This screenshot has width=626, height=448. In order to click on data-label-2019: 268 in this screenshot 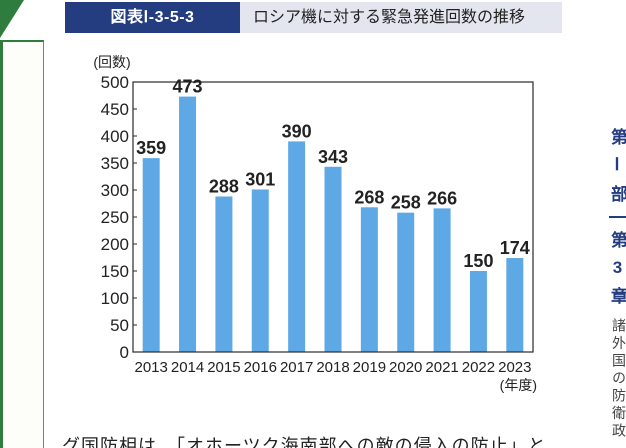, I will do `click(369, 197)`.